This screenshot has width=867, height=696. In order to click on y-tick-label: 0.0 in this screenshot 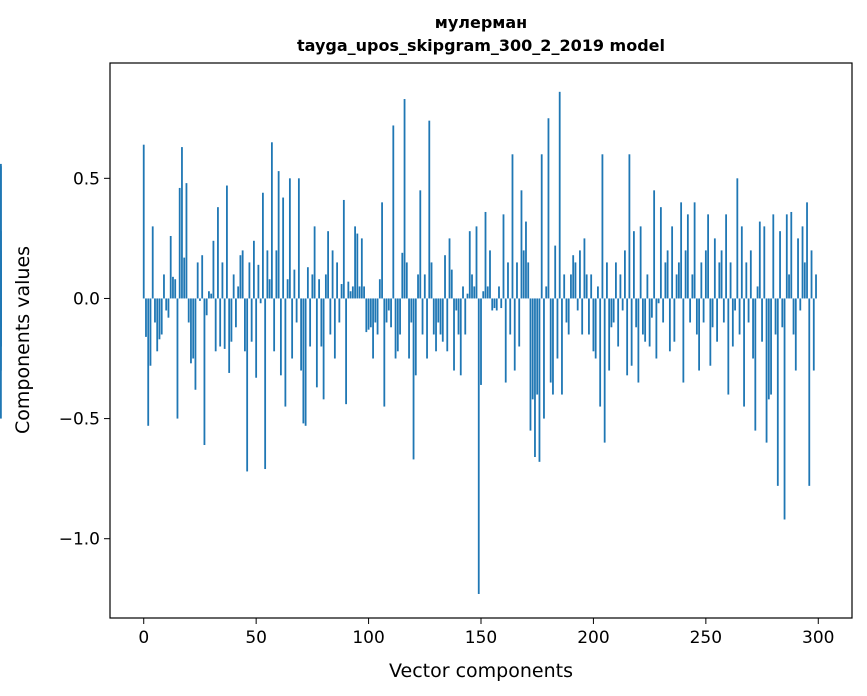, I will do `click(86, 299)`.